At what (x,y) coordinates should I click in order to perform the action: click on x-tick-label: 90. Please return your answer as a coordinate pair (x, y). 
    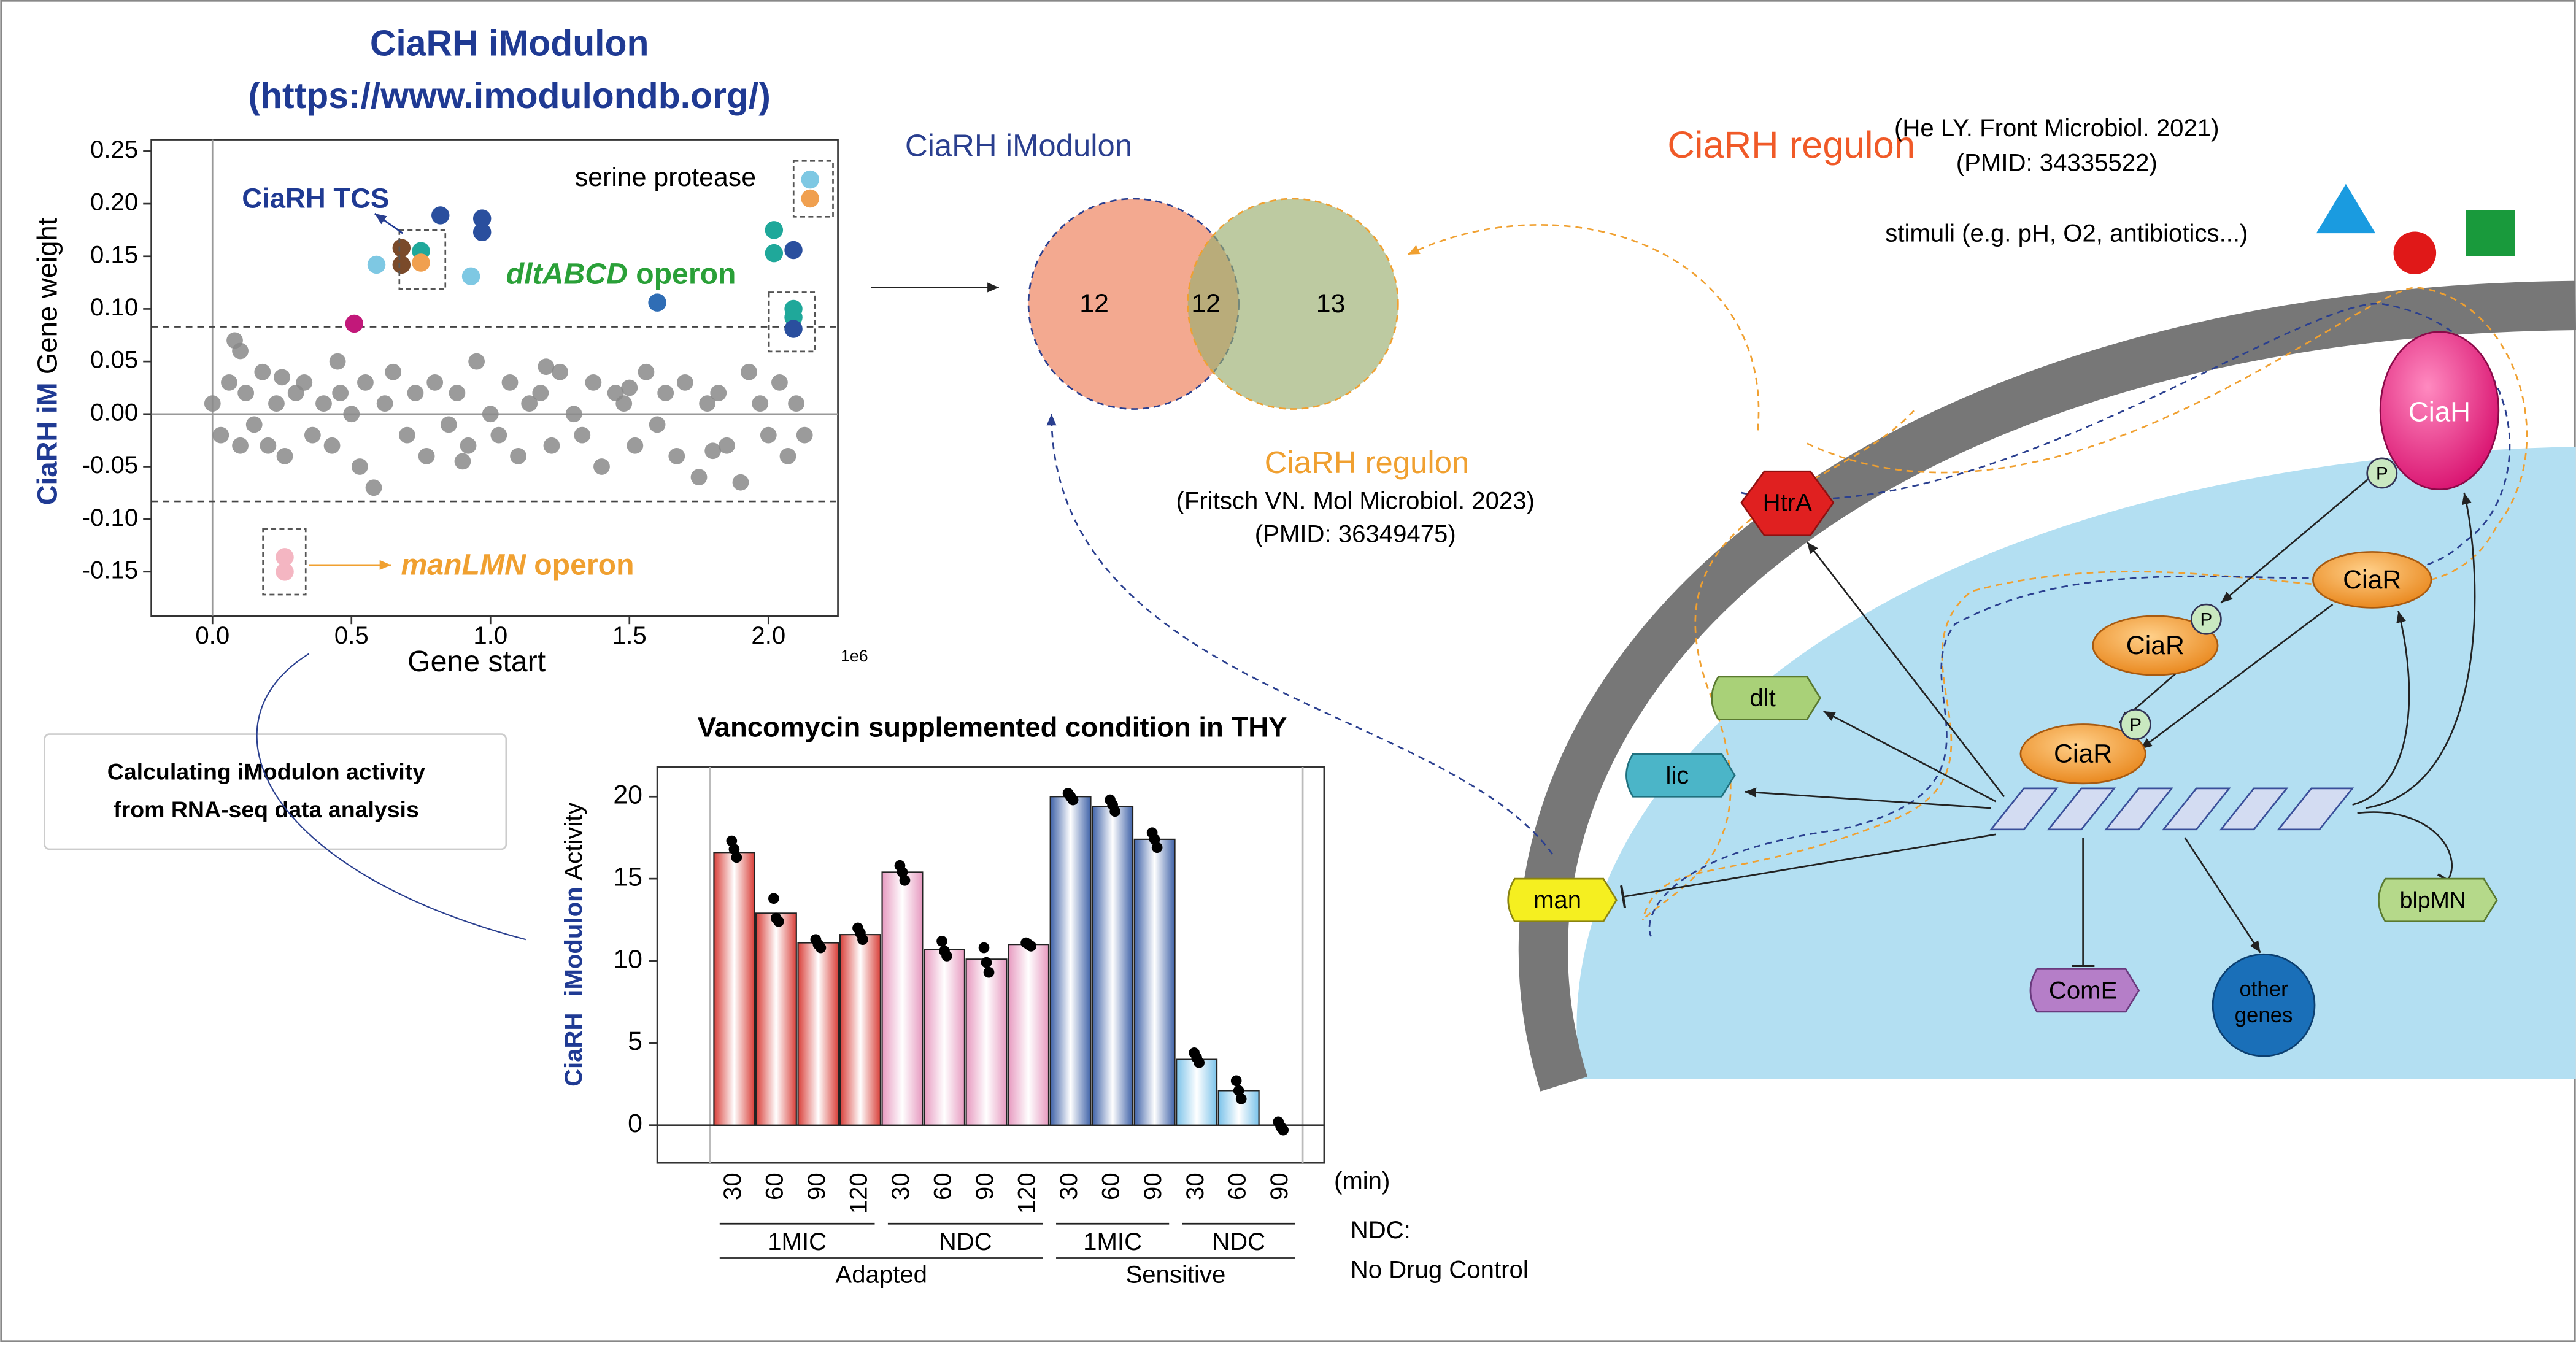
    Looking at the image, I should click on (1153, 1186).